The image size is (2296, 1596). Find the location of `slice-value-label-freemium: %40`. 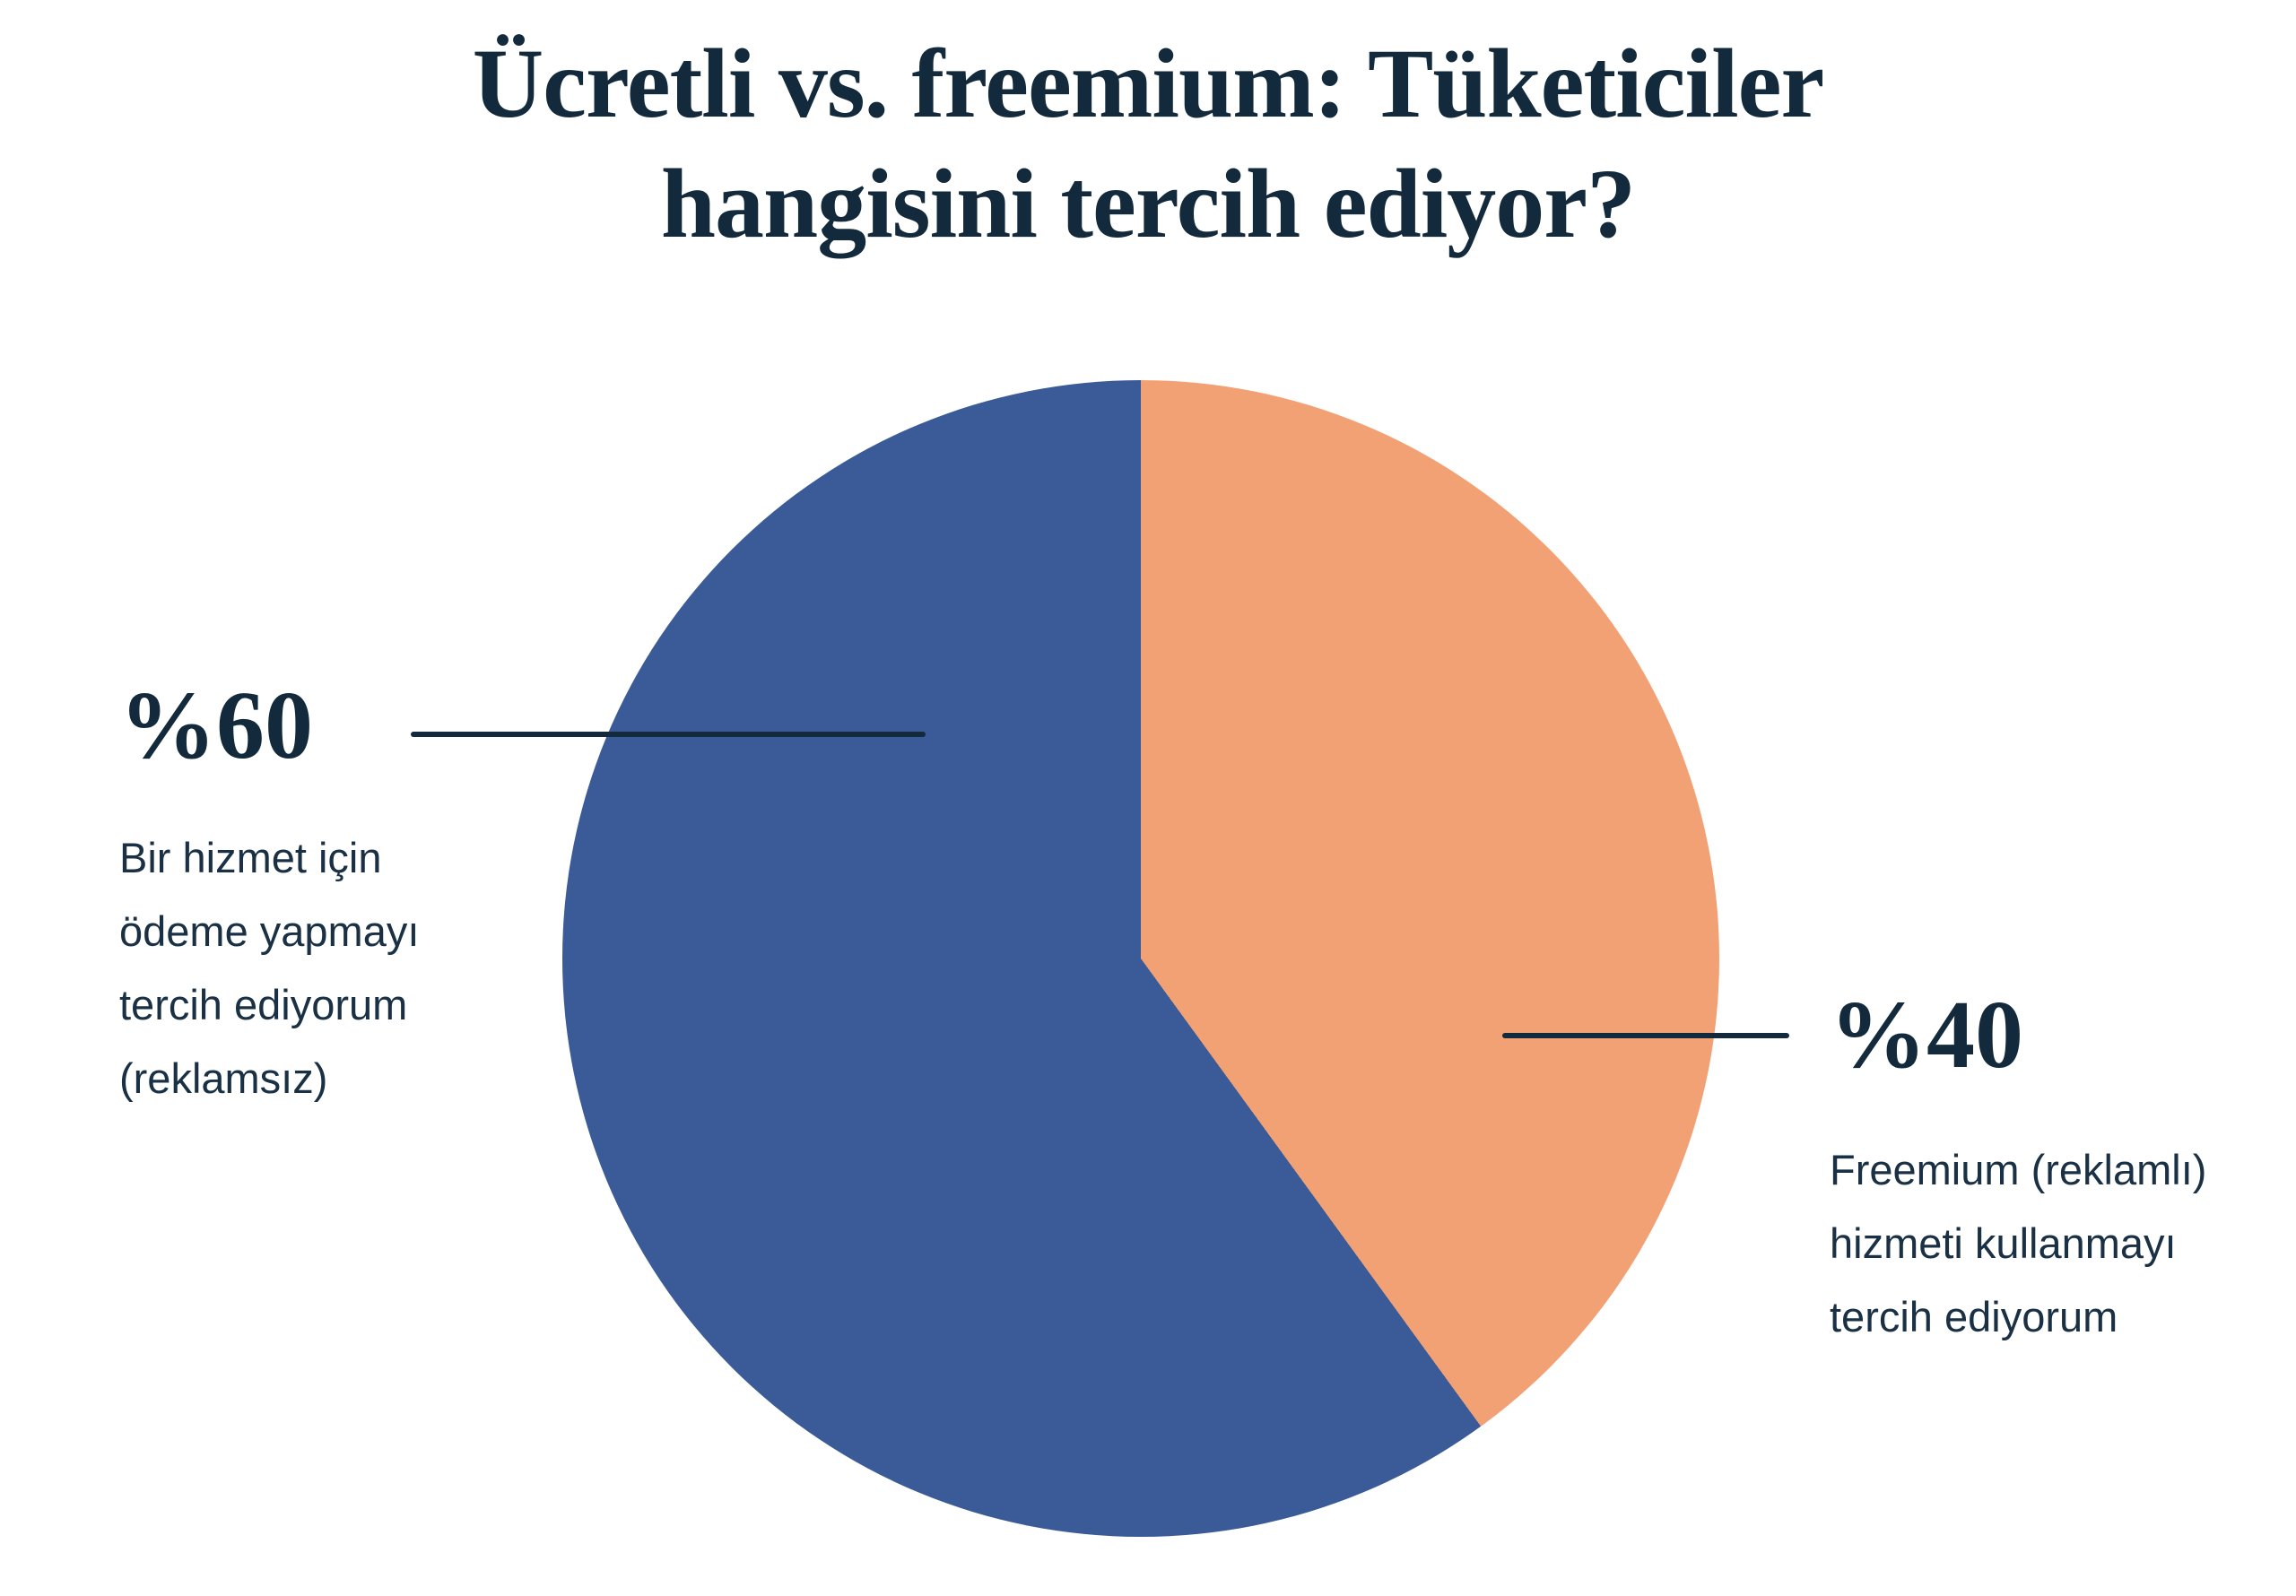

slice-value-label-freemium: %40 is located at coordinates (1926, 1036).